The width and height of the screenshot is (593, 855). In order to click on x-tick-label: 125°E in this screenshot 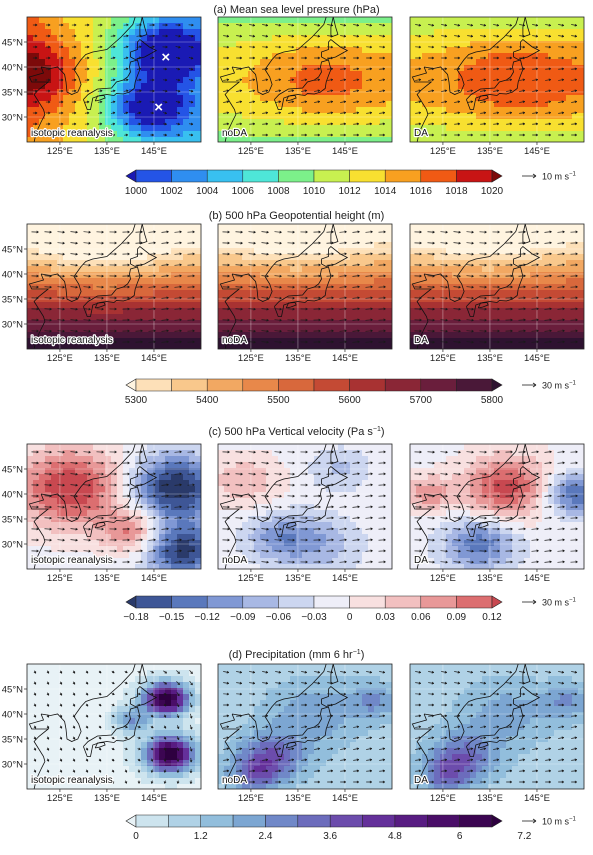, I will do `click(251, 358)`.